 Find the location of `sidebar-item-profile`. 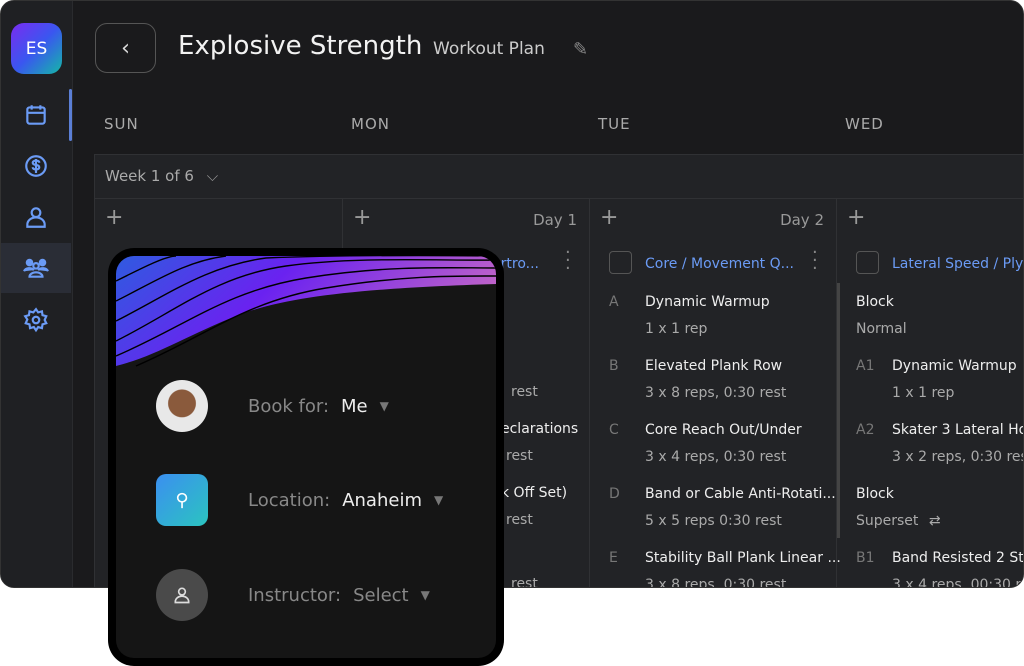

sidebar-item-profile is located at coordinates (36, 217).